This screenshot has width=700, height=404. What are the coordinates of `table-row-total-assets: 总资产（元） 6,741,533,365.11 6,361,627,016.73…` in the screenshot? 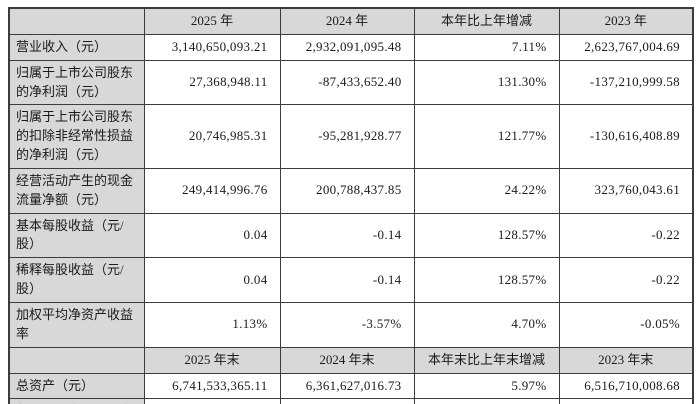 It's located at (351, 386).